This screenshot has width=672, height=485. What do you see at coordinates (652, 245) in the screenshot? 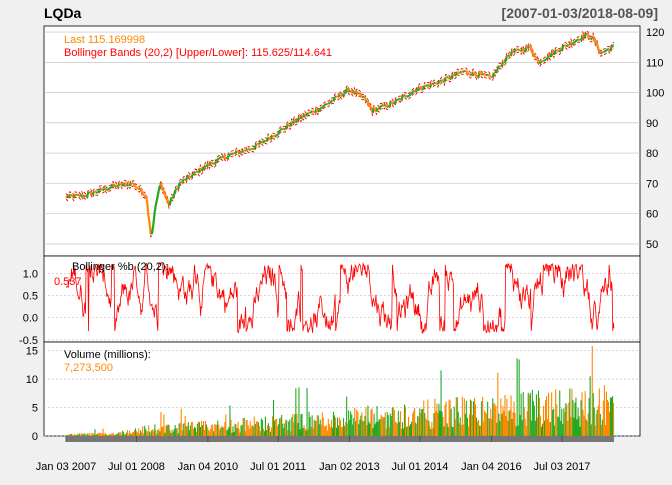
I see `price-tick-label: 50` at bounding box center [652, 245].